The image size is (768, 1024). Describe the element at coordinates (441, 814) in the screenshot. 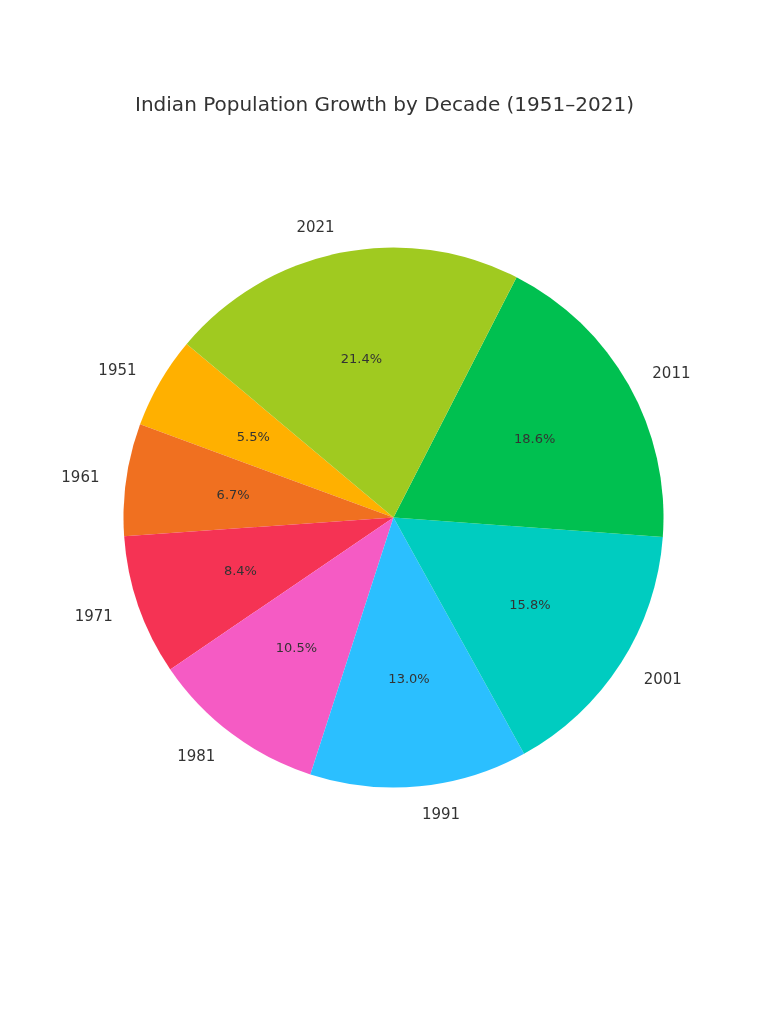

I see `slice-label: 1991` at that location.